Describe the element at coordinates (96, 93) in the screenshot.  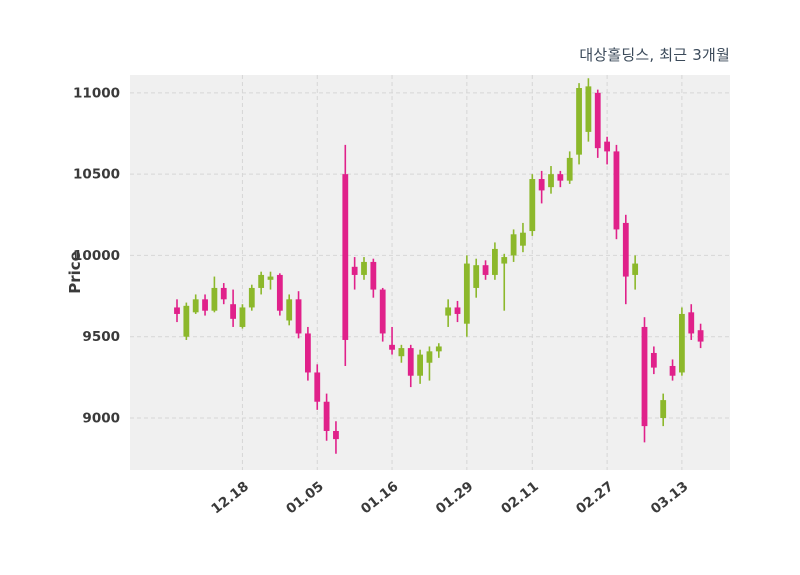
I see `y-tick-label: 11000` at that location.